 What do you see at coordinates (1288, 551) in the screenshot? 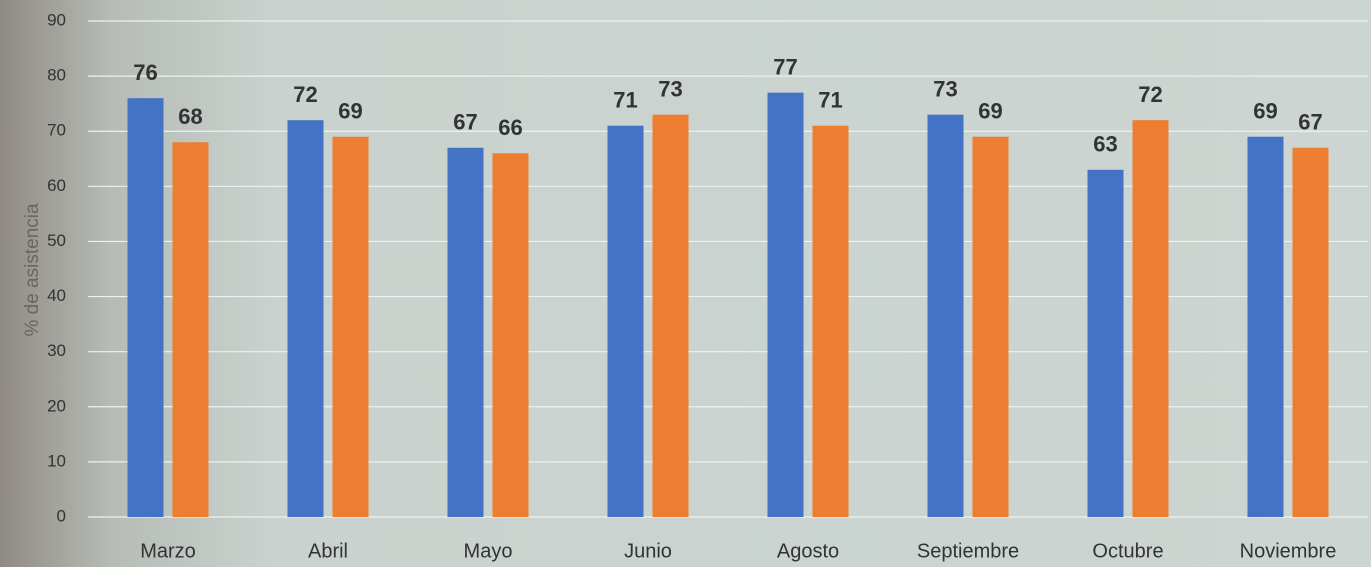
I see `x-tick-label: Noviembre` at bounding box center [1288, 551].